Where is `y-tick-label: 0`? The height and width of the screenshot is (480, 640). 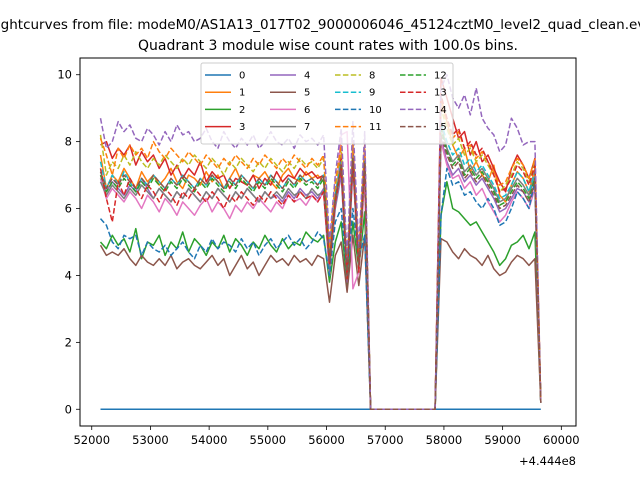
y-tick-label: 0 is located at coordinates (68, 409).